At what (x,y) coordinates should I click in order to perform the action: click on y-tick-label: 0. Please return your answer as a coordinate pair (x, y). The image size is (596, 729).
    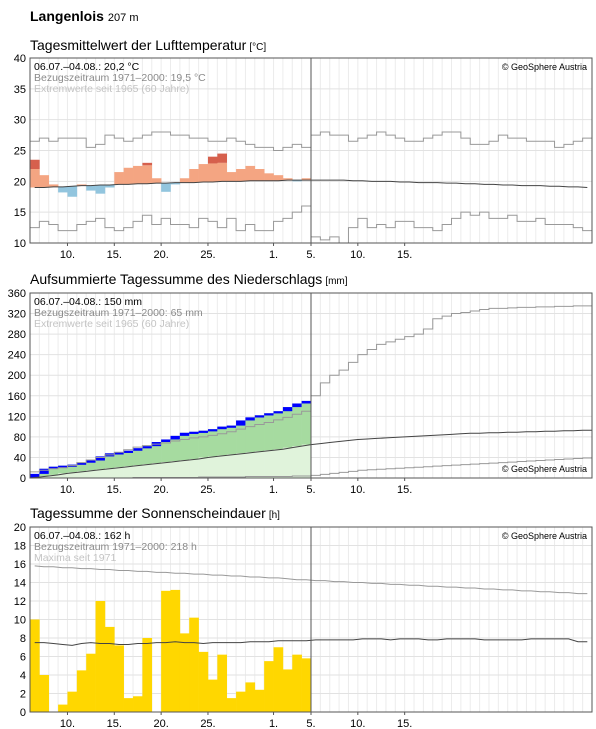
    Looking at the image, I should click on (23, 713).